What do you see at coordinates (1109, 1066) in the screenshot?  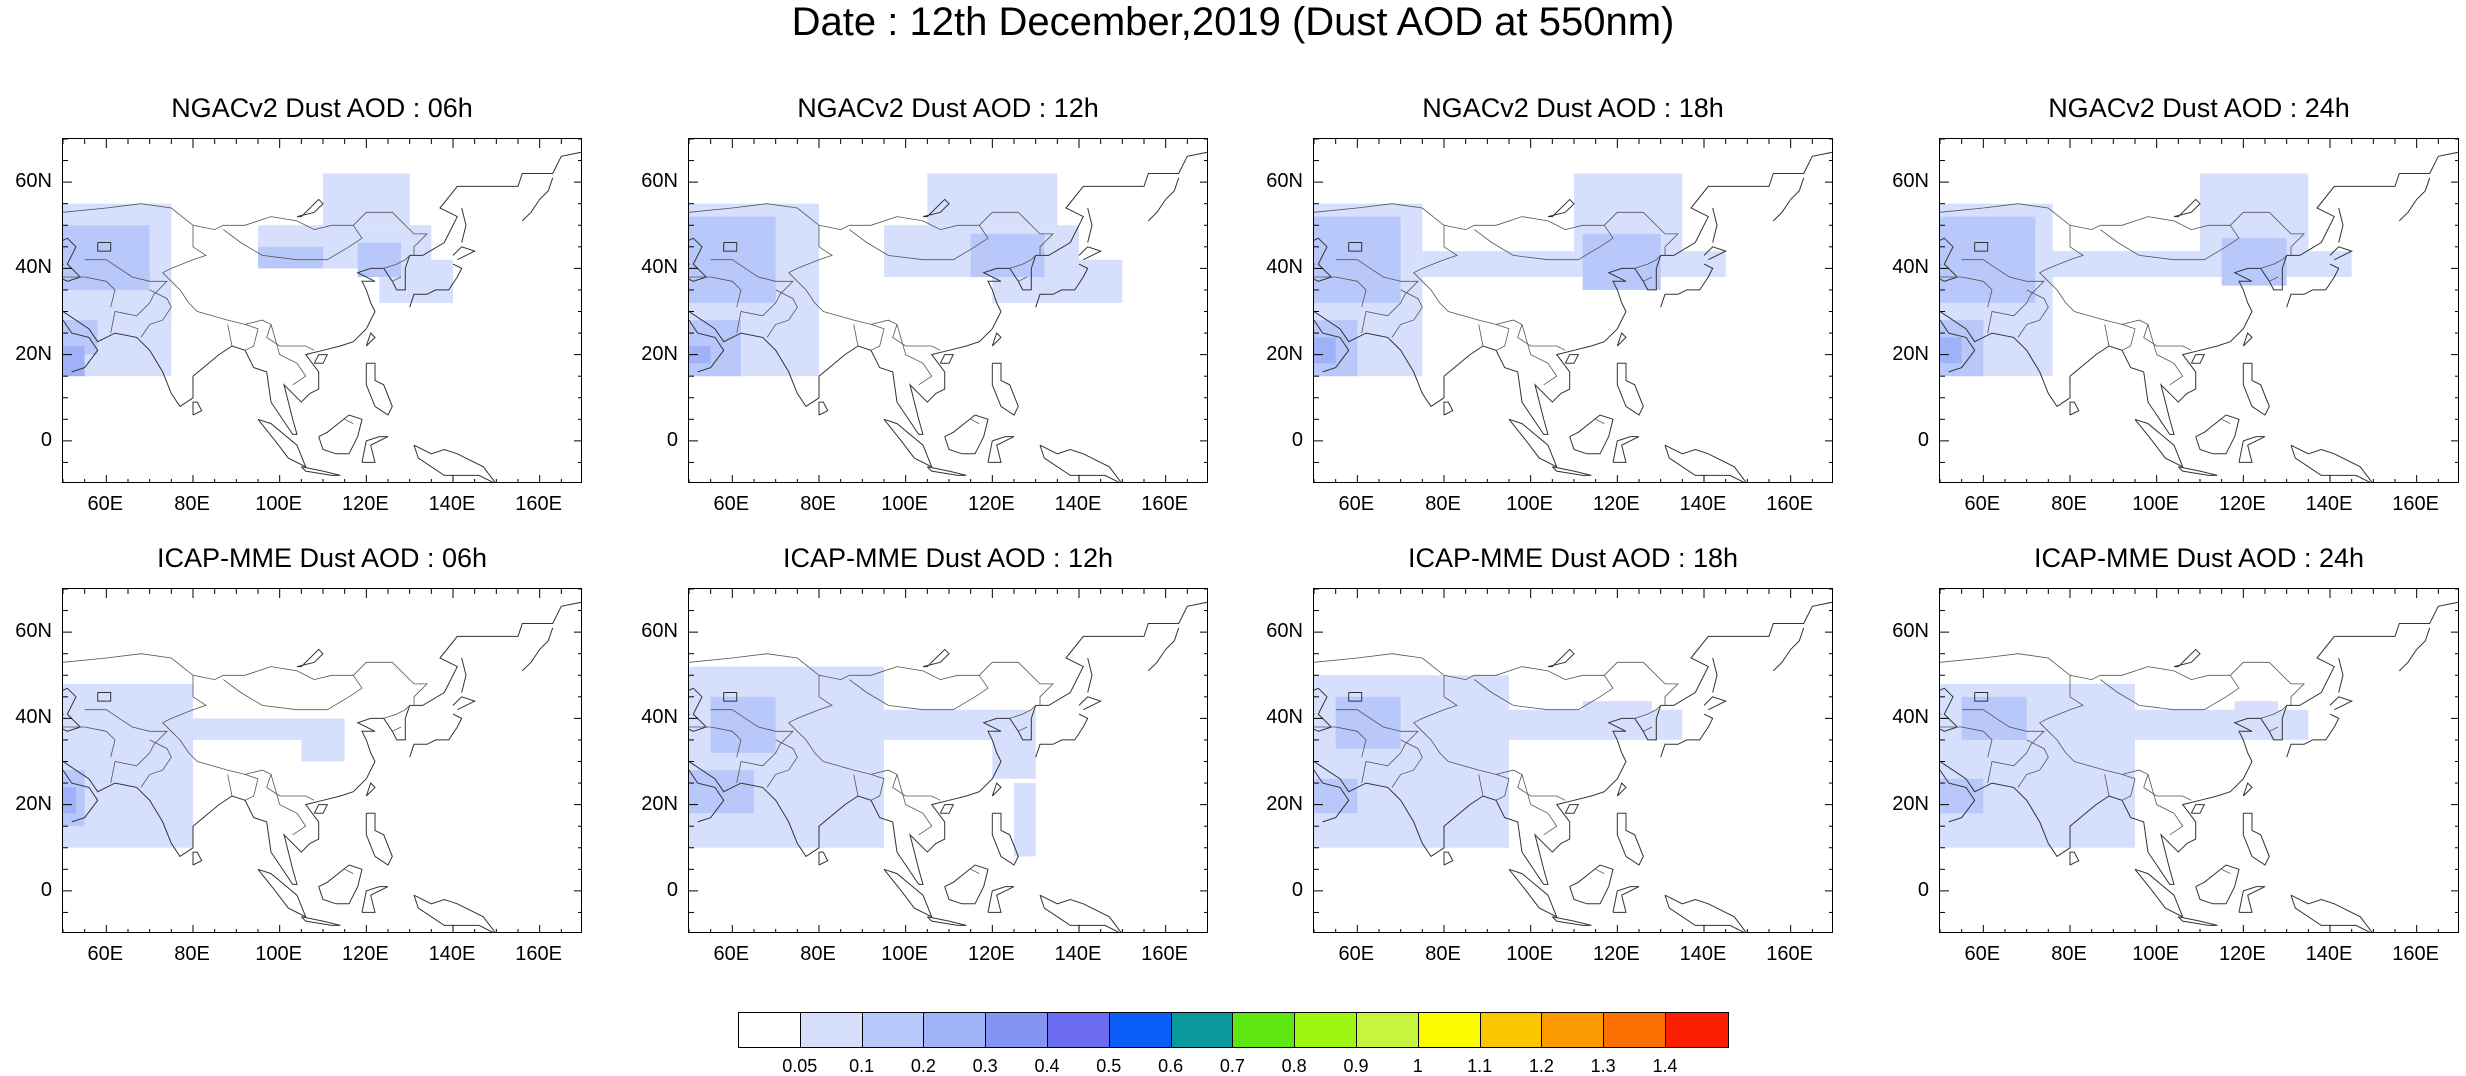 I see `colorbar-label: 0.5` at bounding box center [1109, 1066].